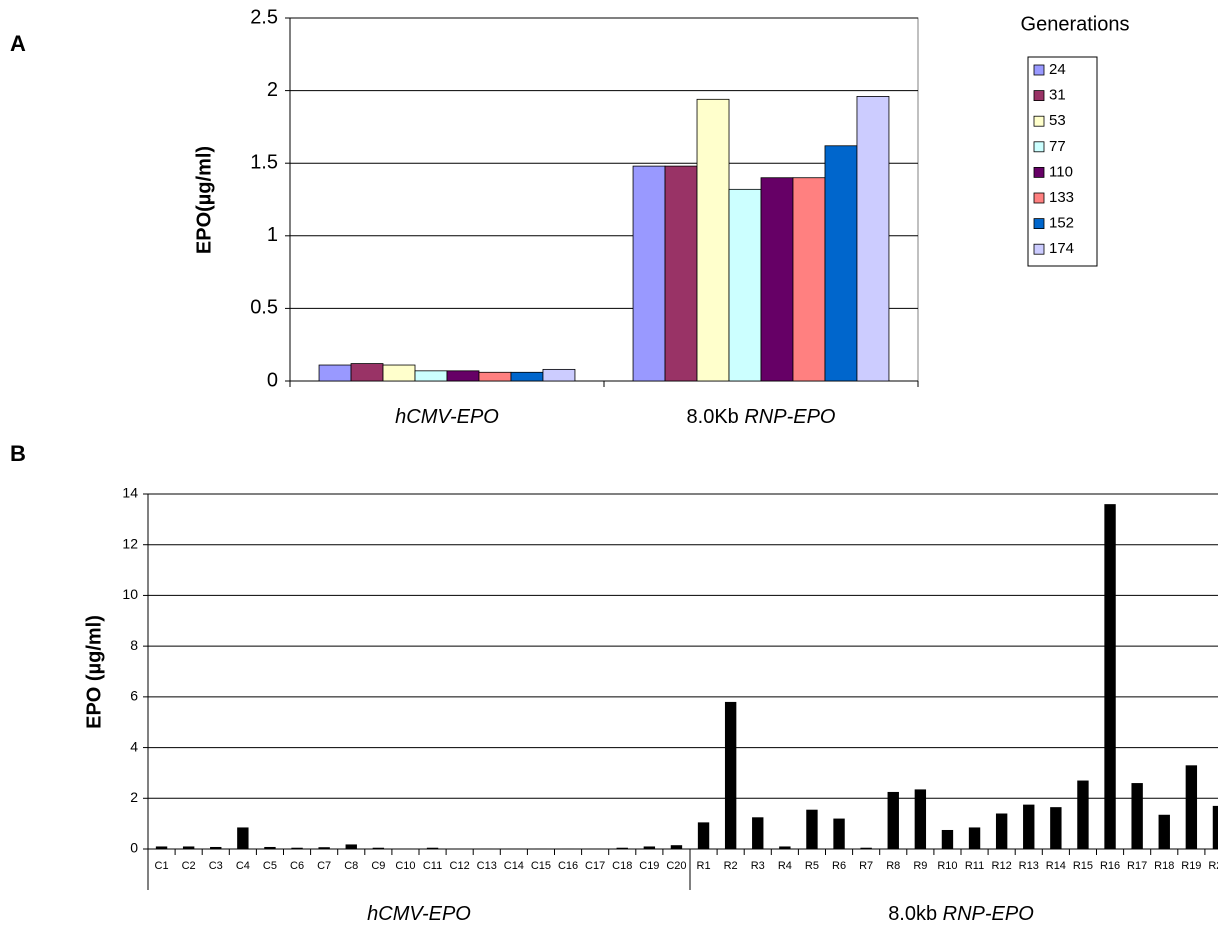  What do you see at coordinates (1213, 866) in the screenshot?
I see `x-tick-label: R20` at bounding box center [1213, 866].